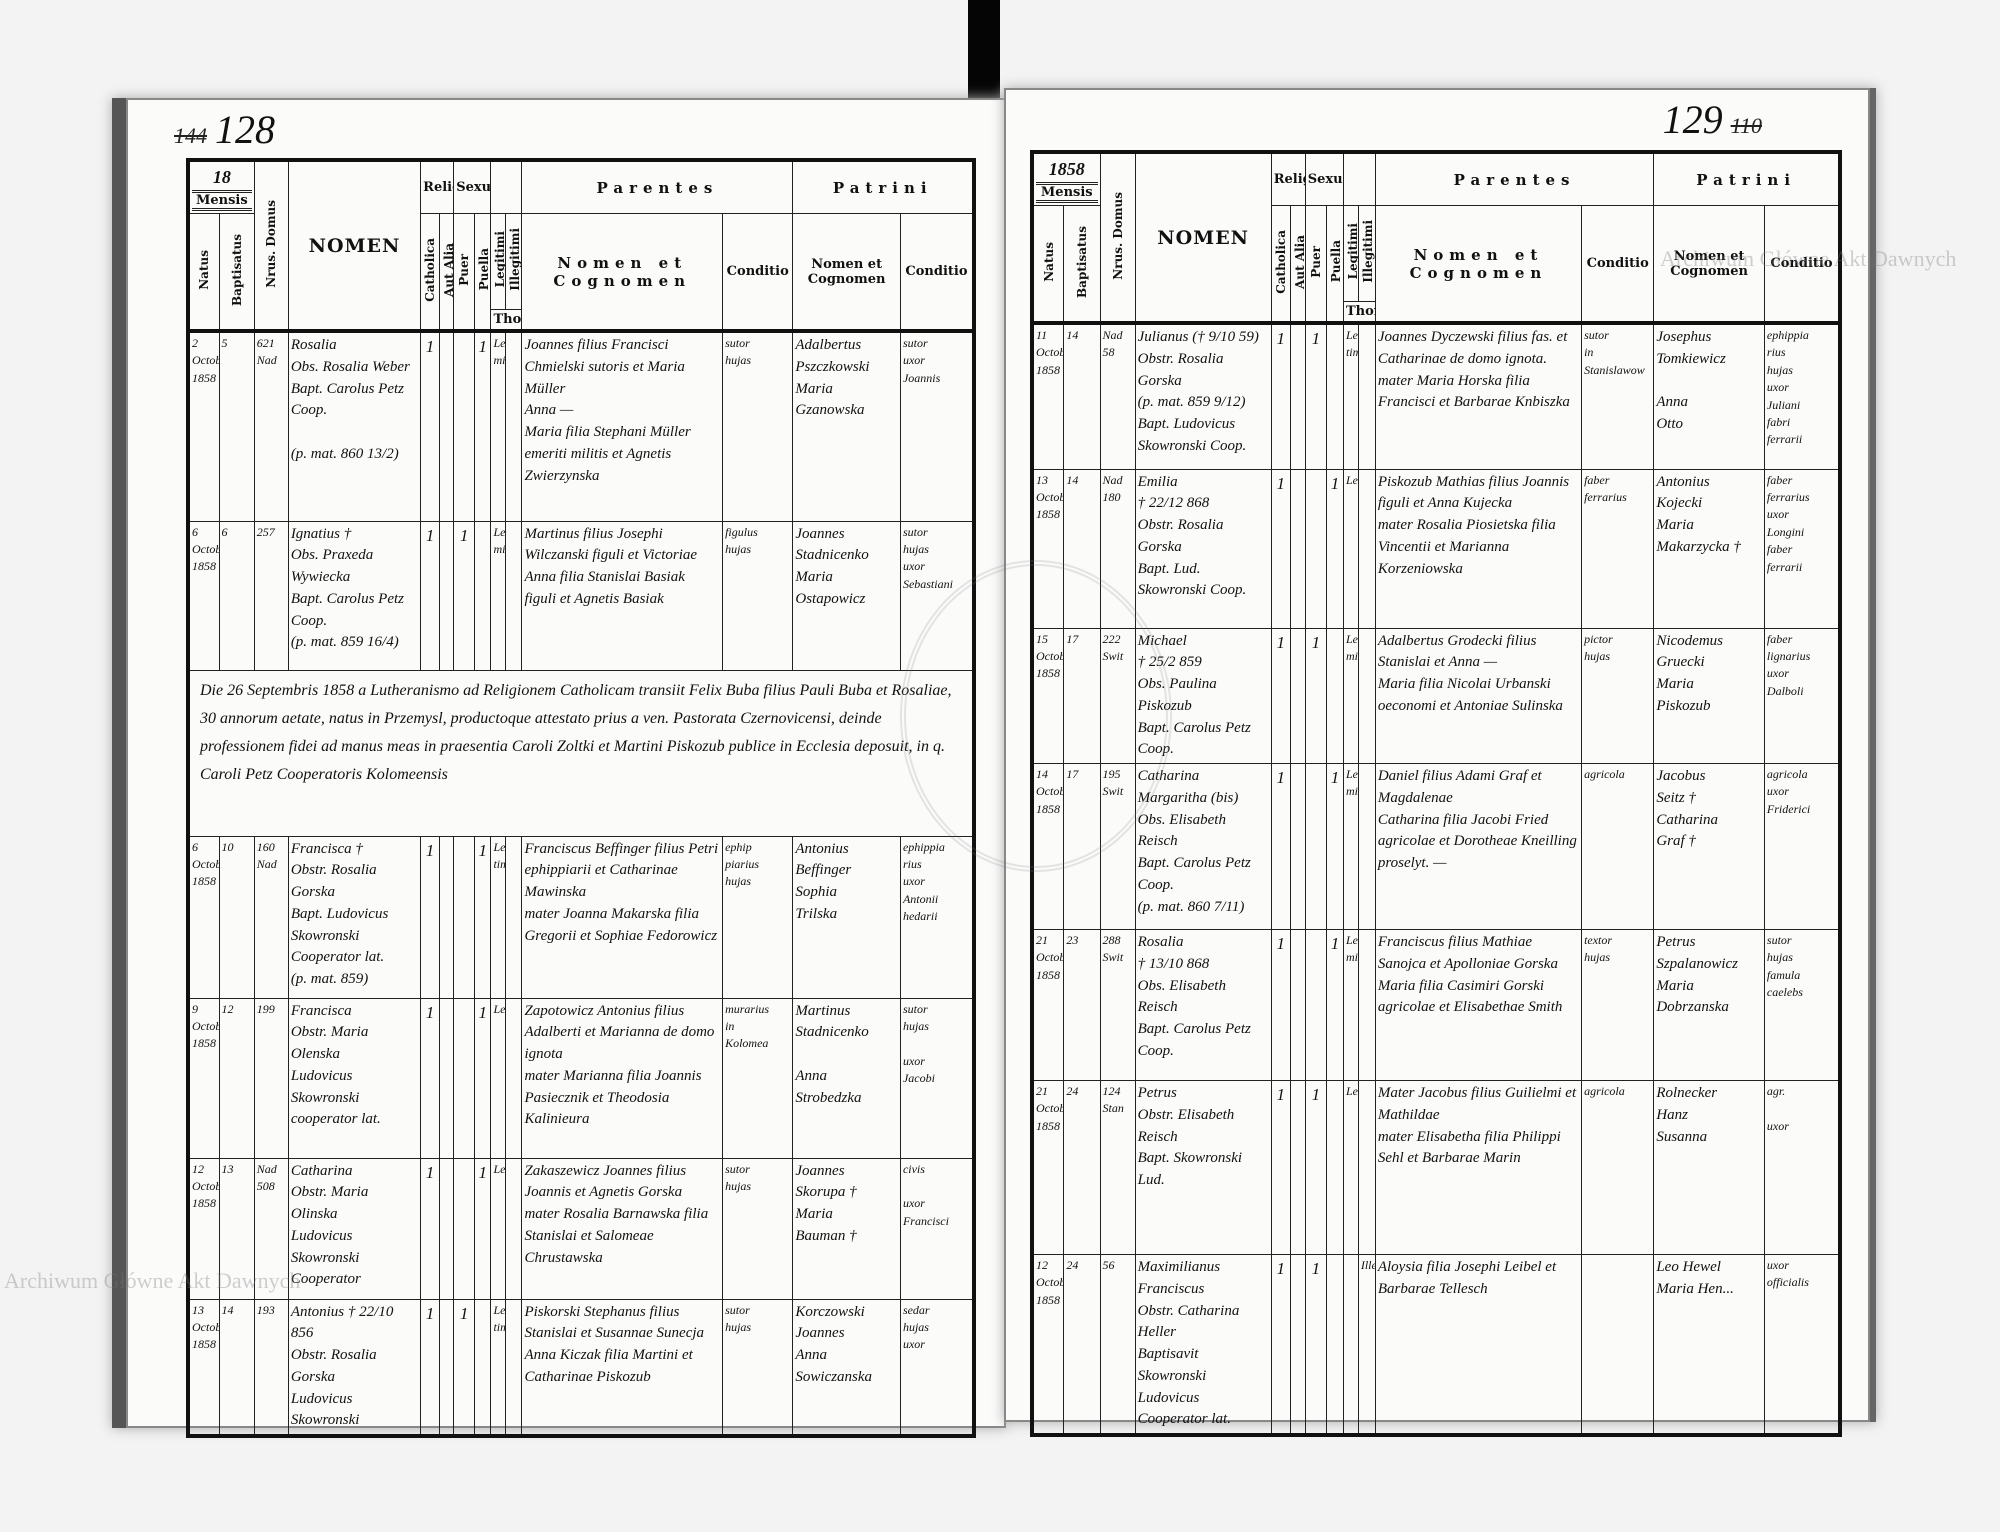 Image resolution: width=2000 pixels, height=1532 pixels. Describe the element at coordinates (482, 273) in the screenshot. I see `puella-header: Puella` at that location.